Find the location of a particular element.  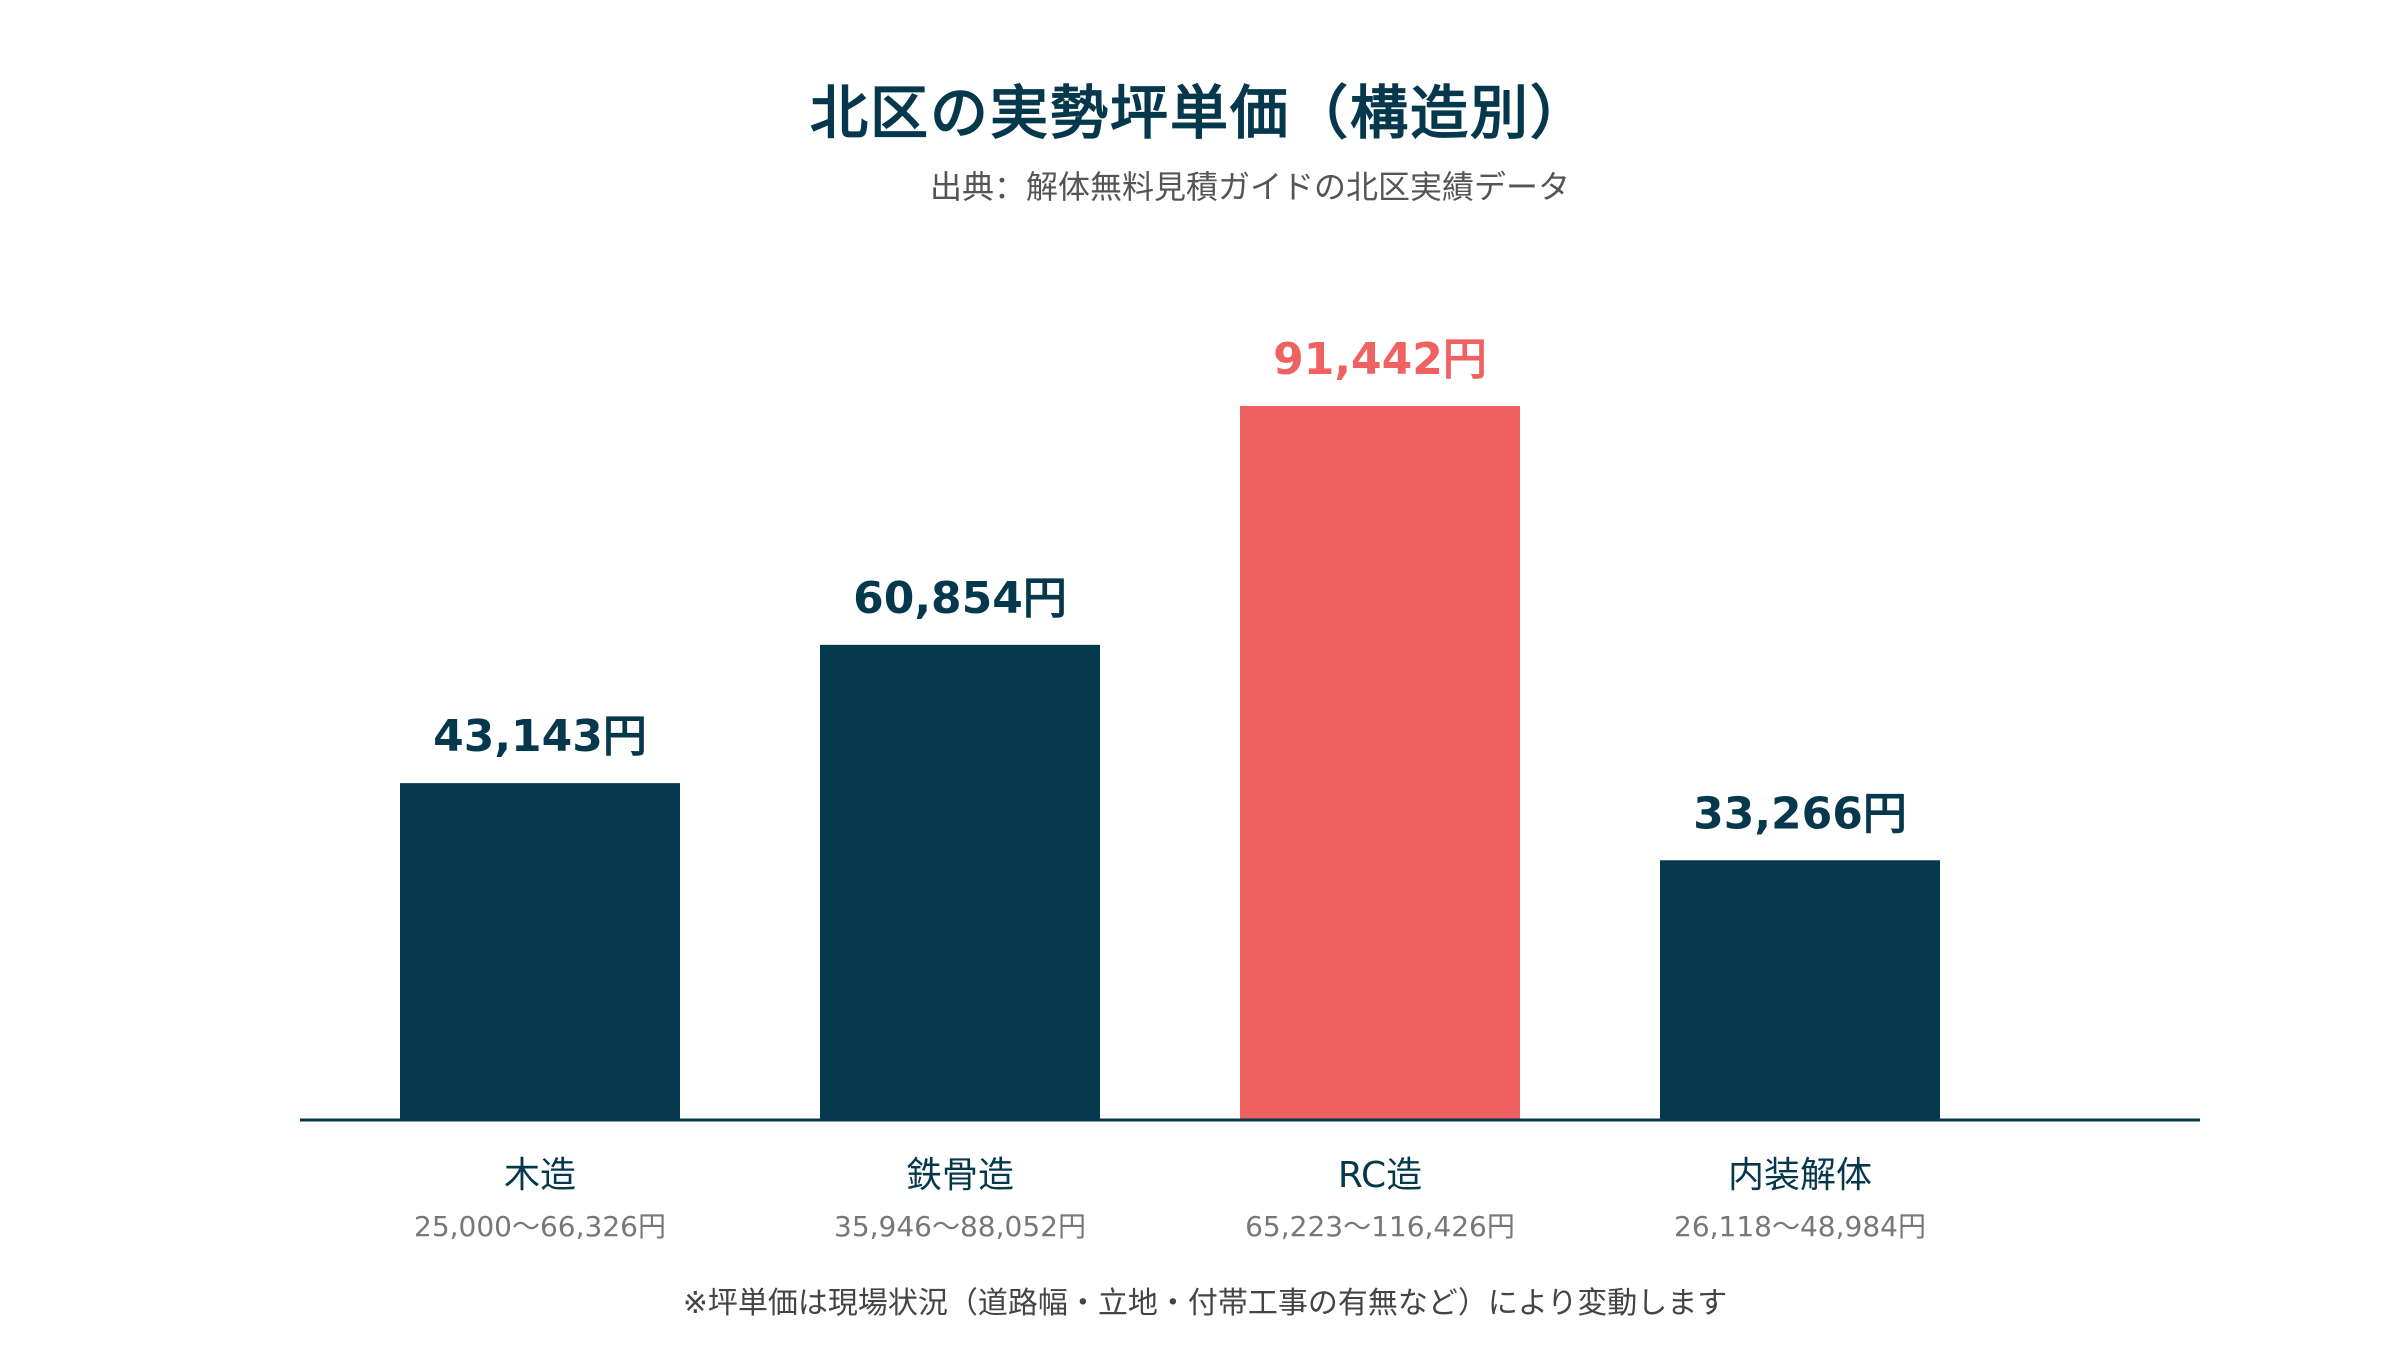

range-label-1: 35,946〜88,052円 is located at coordinates (960, 1226).